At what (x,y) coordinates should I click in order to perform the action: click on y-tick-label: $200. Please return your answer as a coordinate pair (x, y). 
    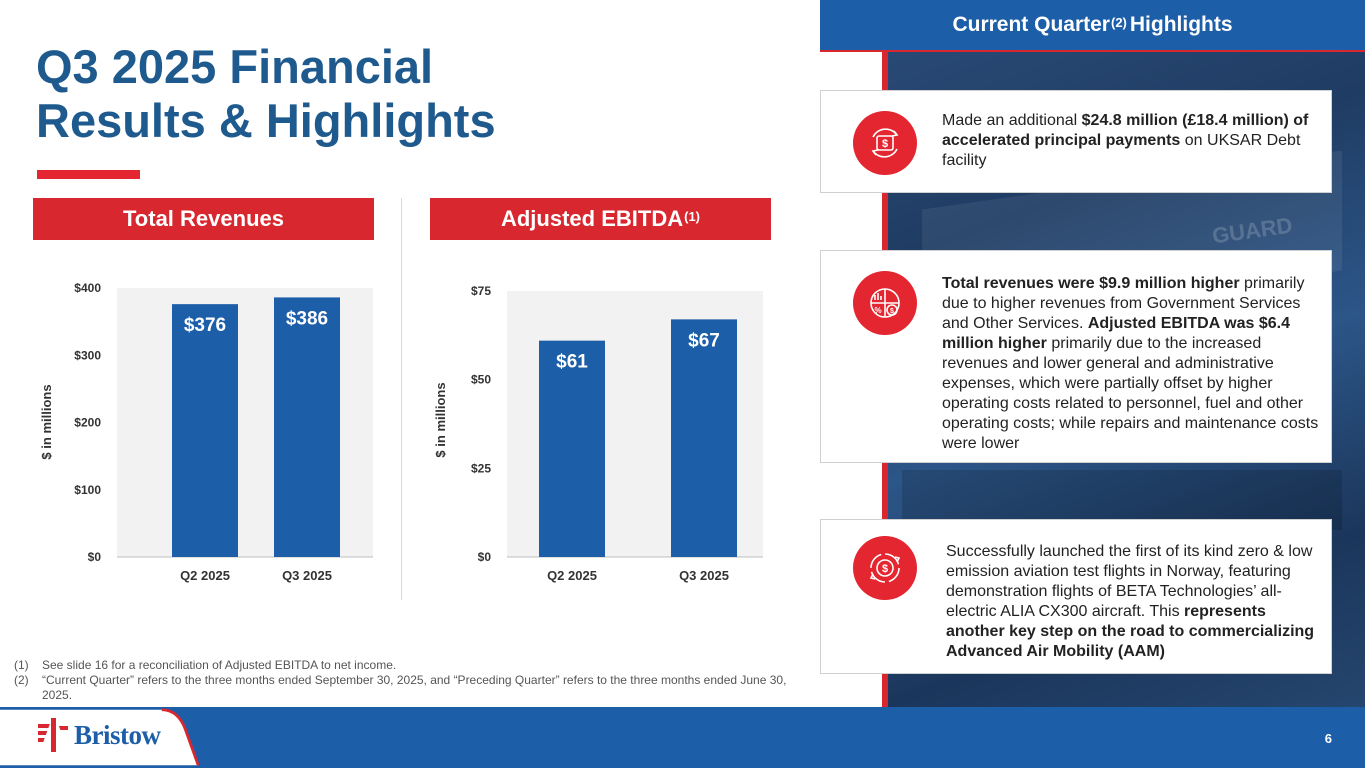
    Looking at the image, I should click on (87, 423).